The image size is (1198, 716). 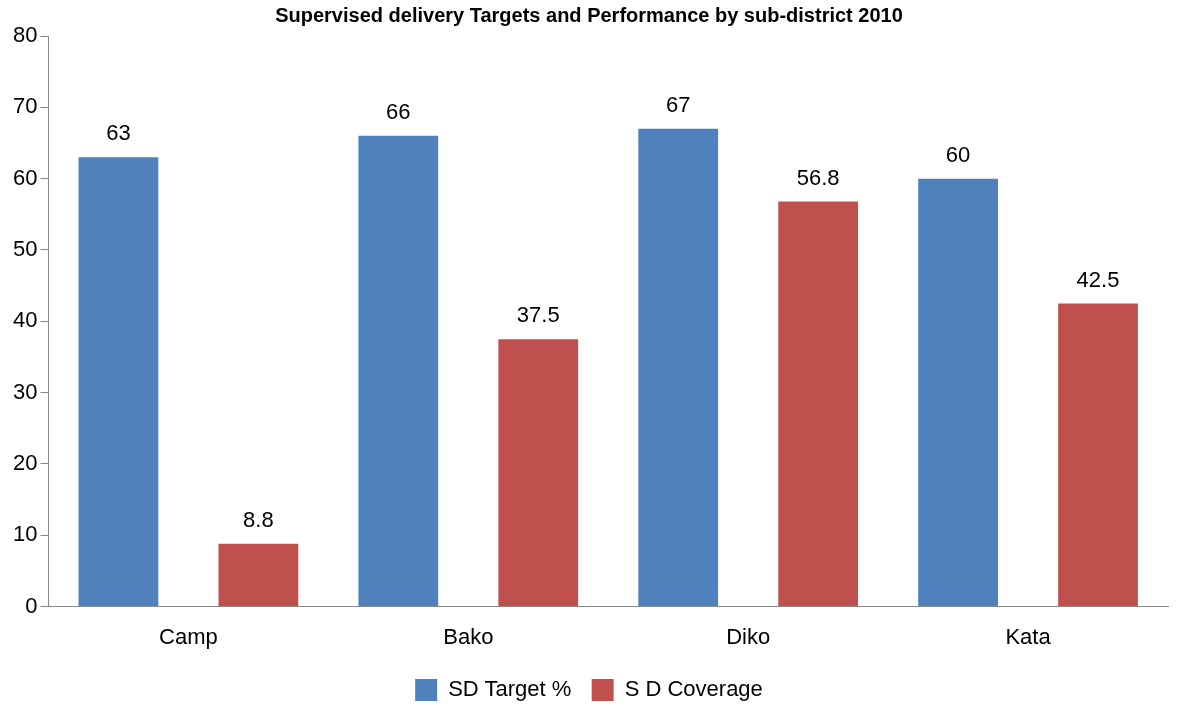 I want to click on y-tick-label: 40, so click(x=25, y=320).